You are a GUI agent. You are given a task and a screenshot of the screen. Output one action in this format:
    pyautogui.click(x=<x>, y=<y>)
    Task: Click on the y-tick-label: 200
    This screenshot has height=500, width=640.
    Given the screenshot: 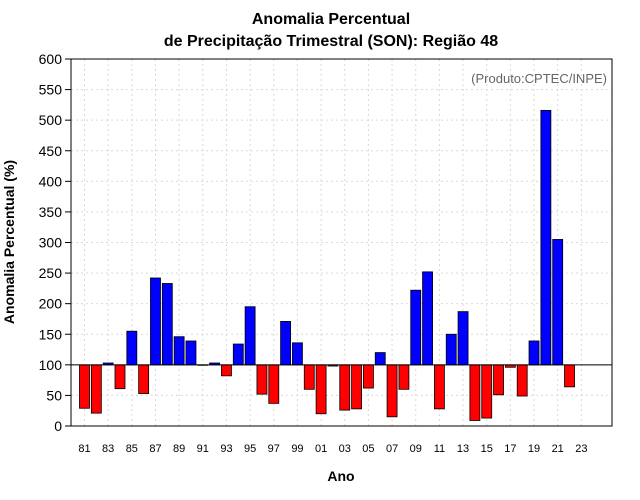 What is the action you would take?
    pyautogui.click(x=51, y=304)
    